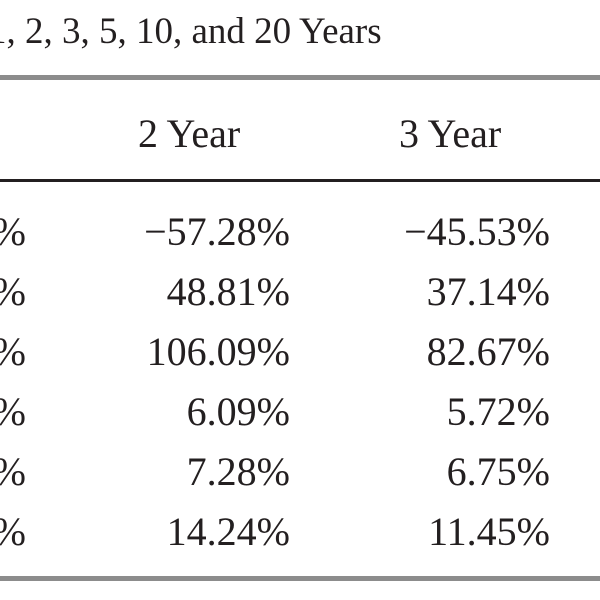 The height and width of the screenshot is (600, 600). I want to click on column-header-2-year: 2 Year, so click(189, 133).